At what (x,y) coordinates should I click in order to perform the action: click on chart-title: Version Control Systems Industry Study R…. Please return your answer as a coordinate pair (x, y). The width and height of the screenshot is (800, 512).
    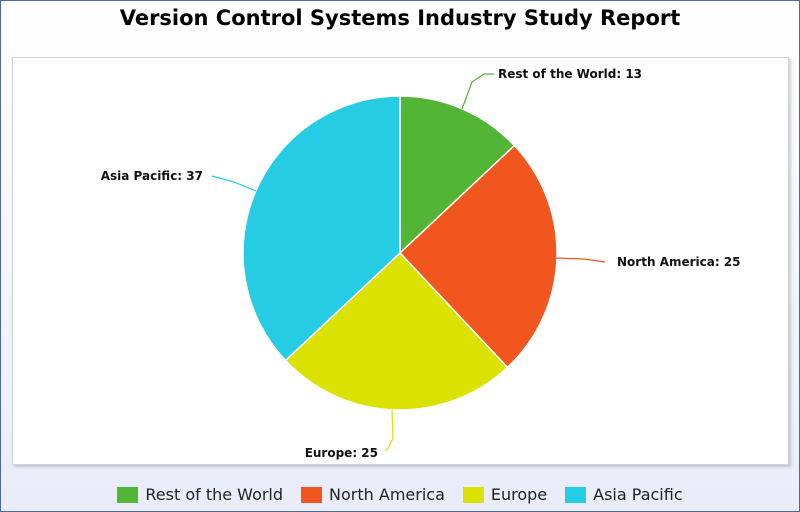
    Looking at the image, I should click on (400, 18).